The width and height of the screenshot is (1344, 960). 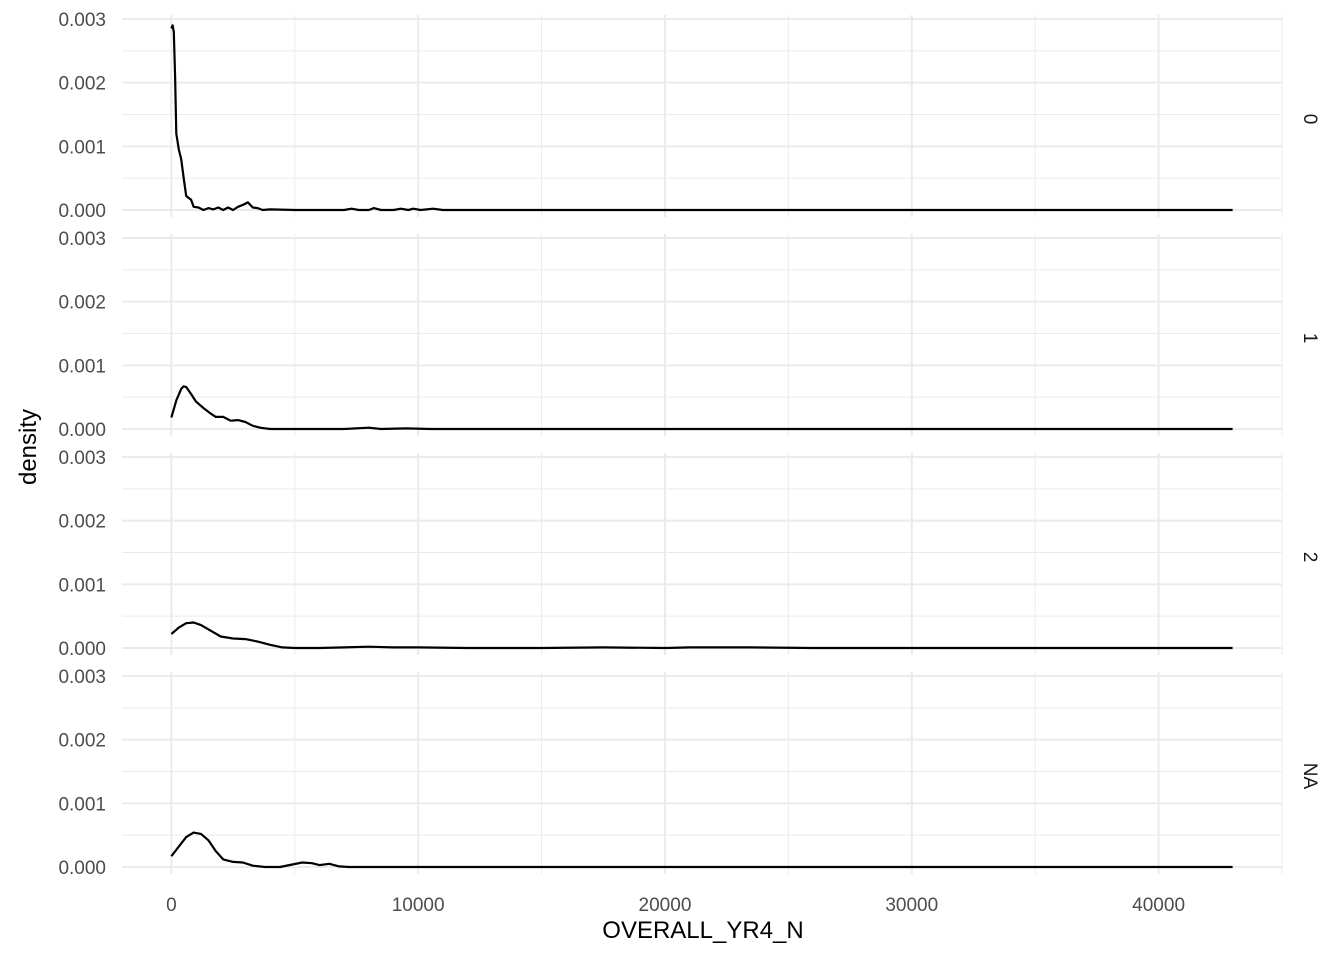 I want to click on x-tick-label: 0, so click(x=171, y=905).